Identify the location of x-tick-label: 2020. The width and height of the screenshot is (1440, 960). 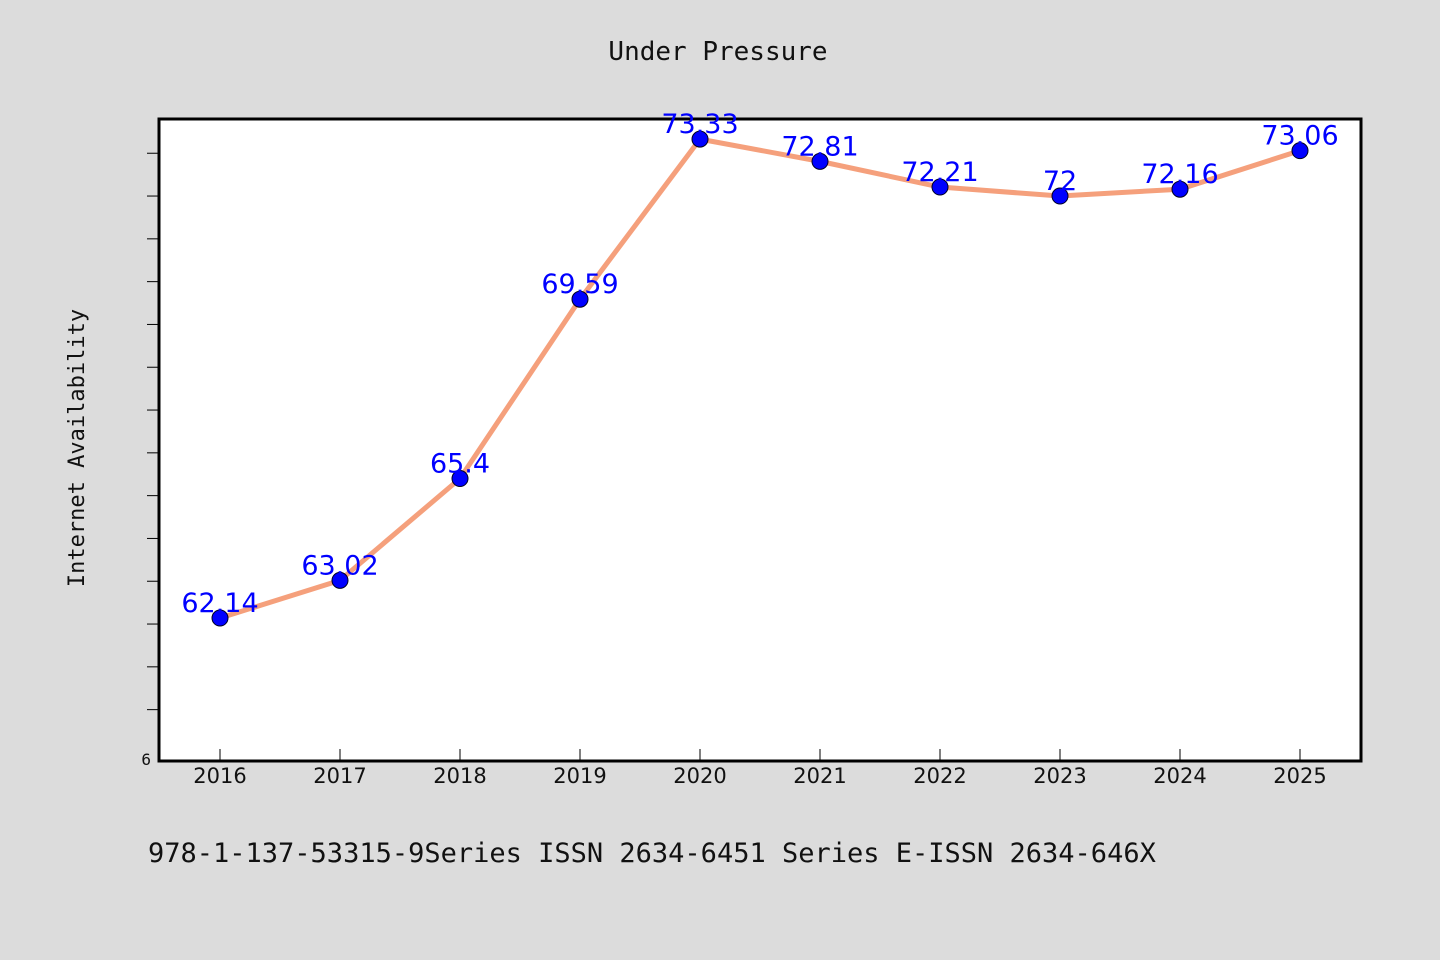
(699, 776).